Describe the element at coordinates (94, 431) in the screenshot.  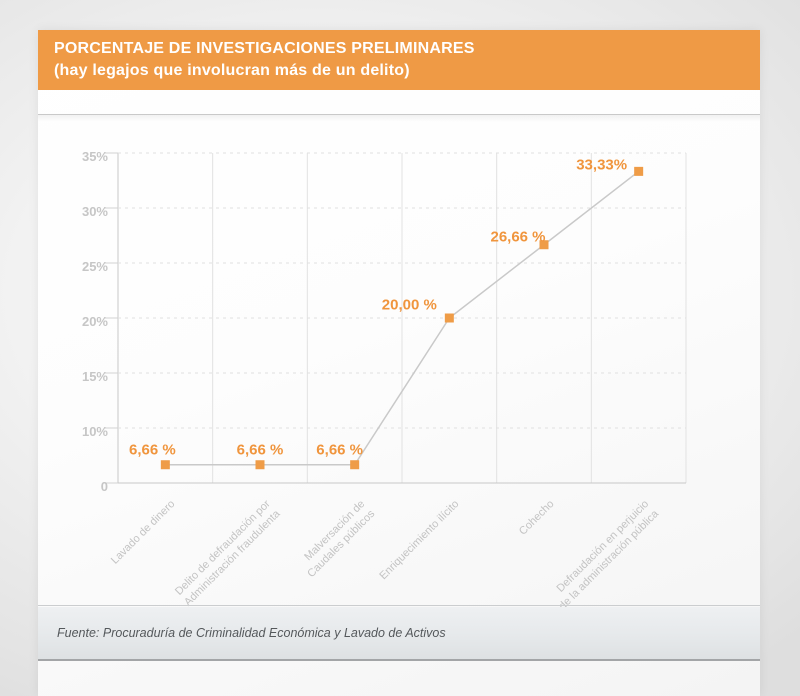
I see `y-axis-label: 10%` at that location.